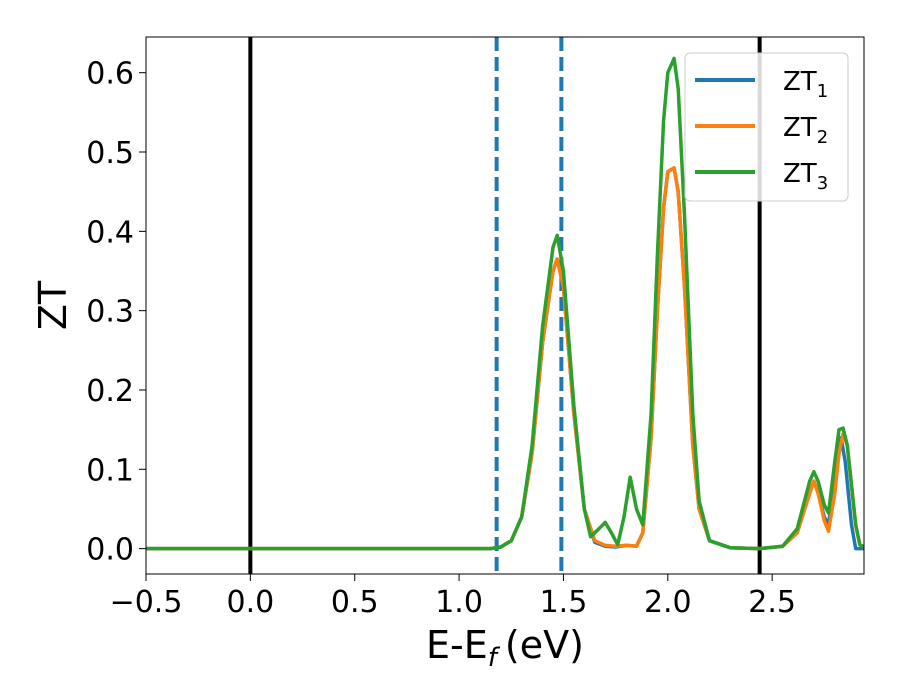  What do you see at coordinates (110, 153) in the screenshot?
I see `y-tick-label: 0.5` at bounding box center [110, 153].